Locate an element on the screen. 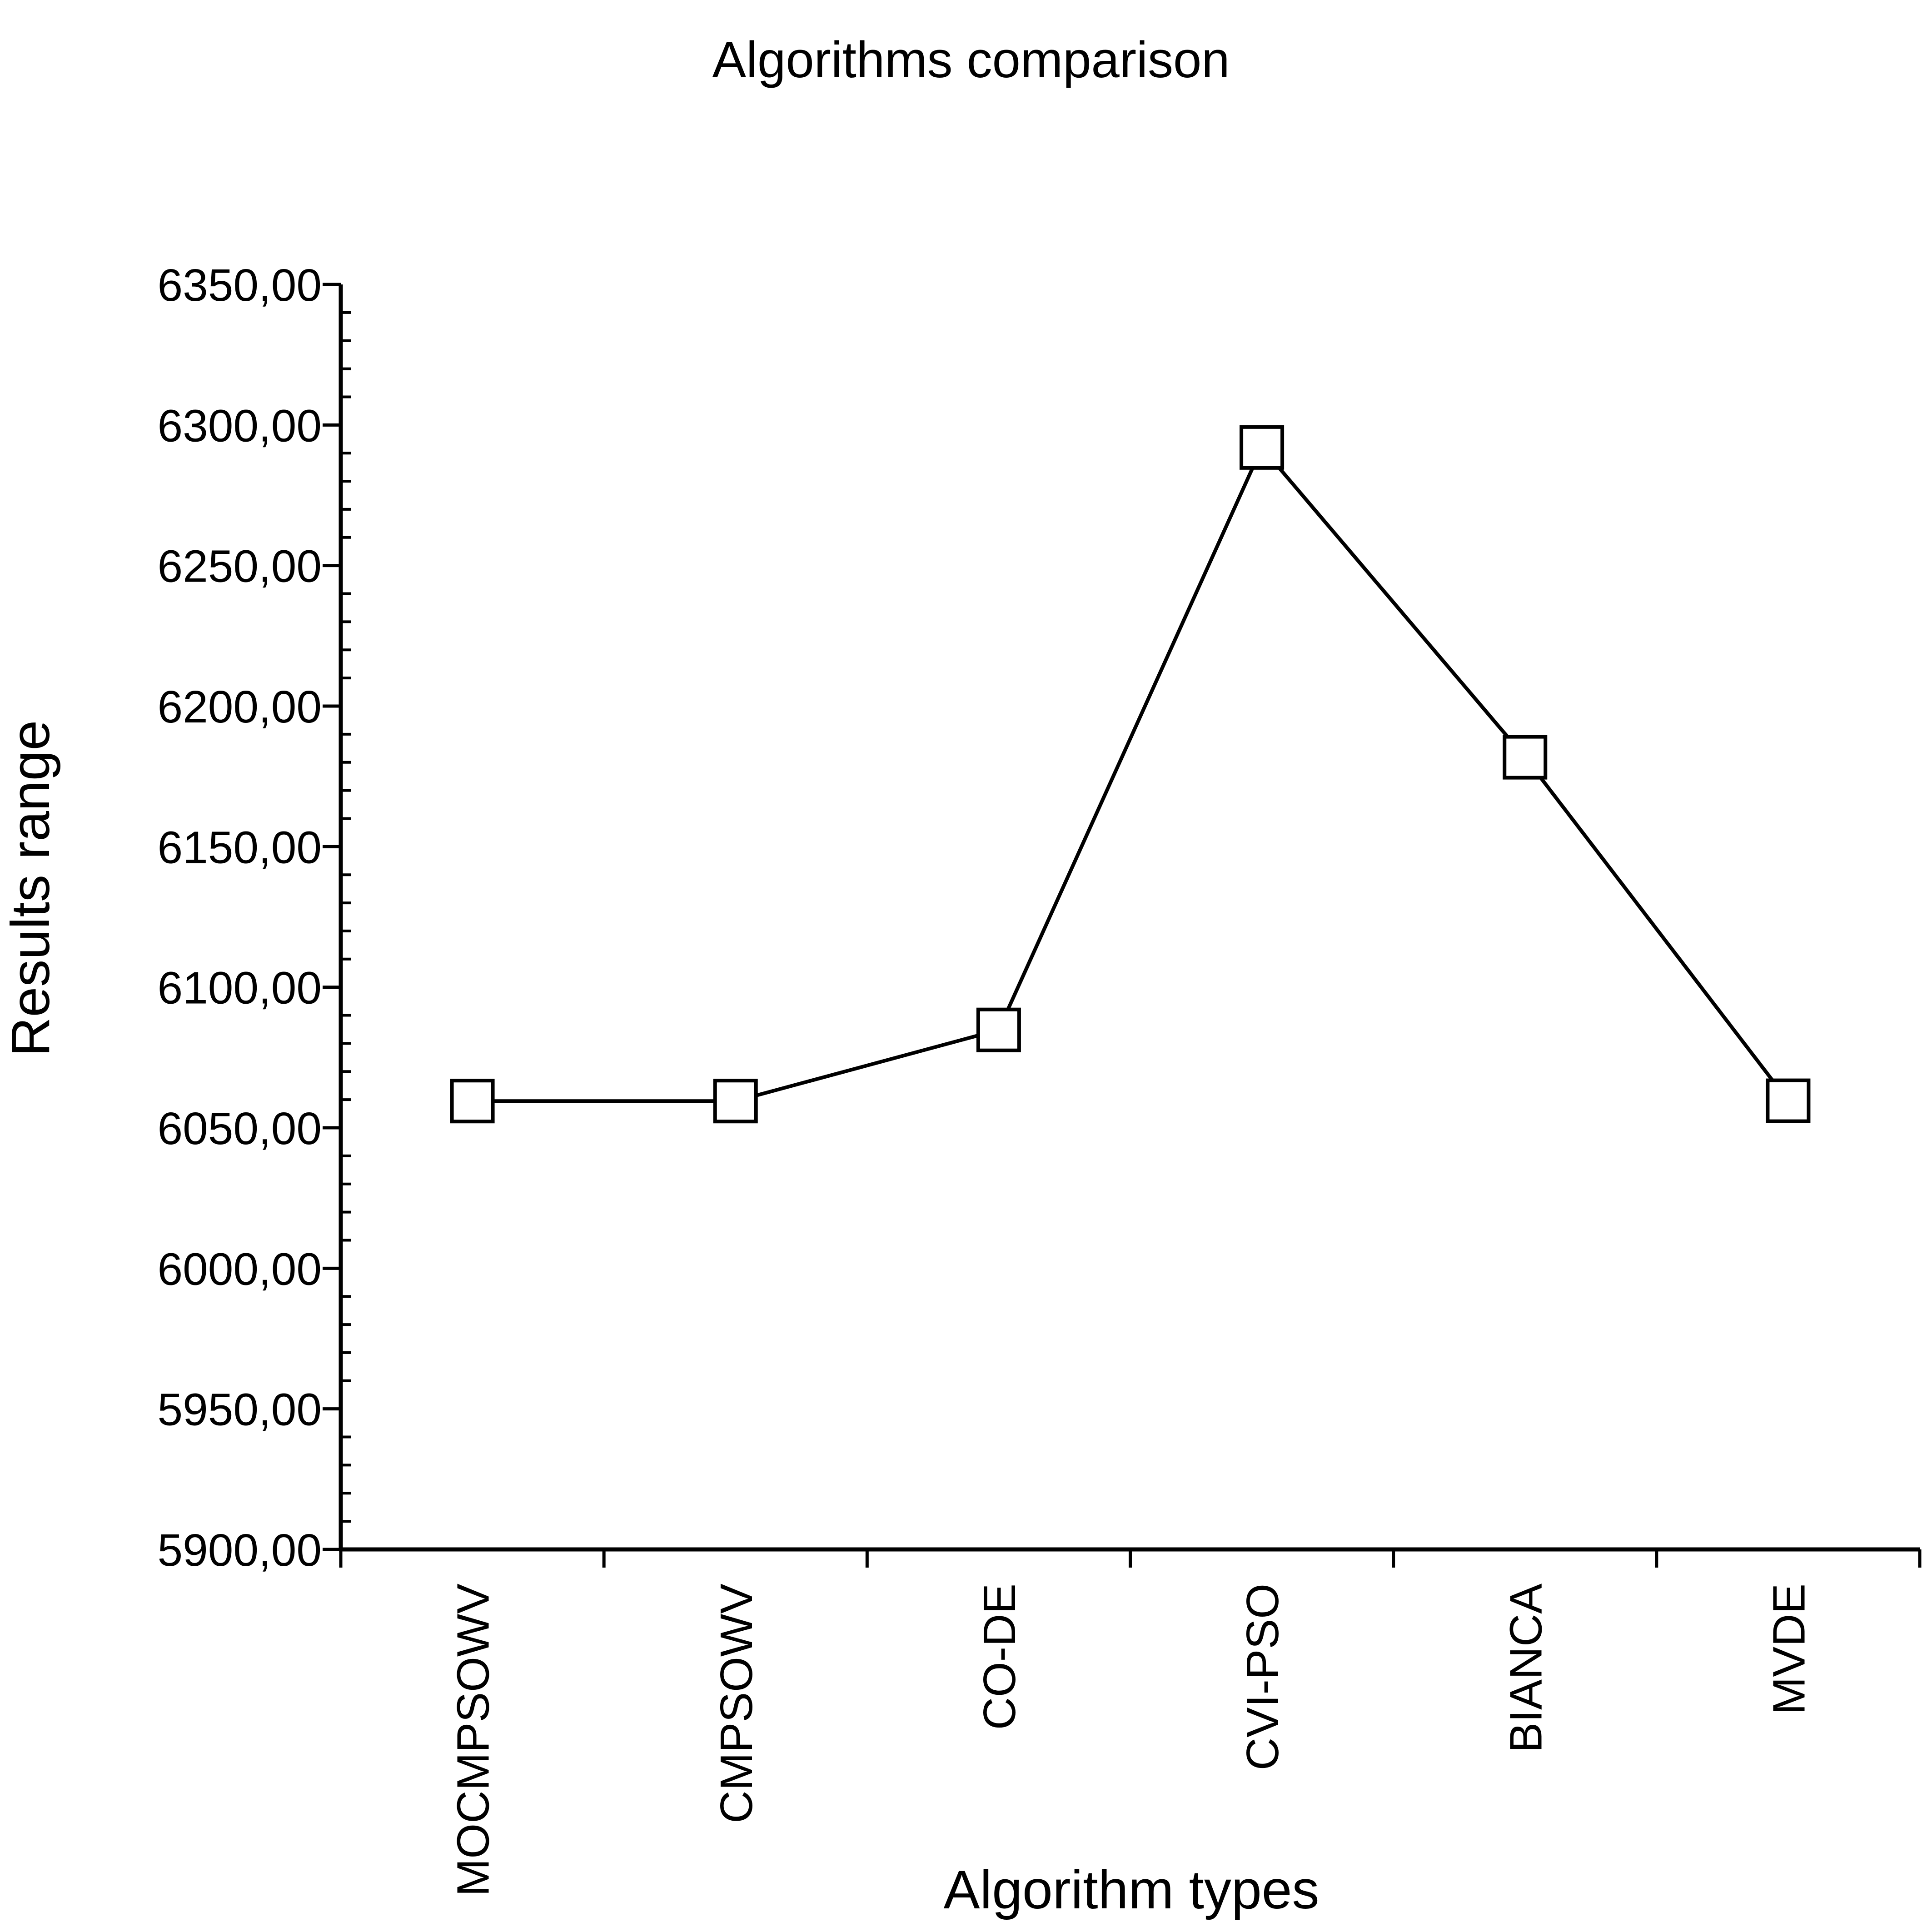 The width and height of the screenshot is (1932, 1932). y-tick-label: 5950,00 is located at coordinates (240, 1409).